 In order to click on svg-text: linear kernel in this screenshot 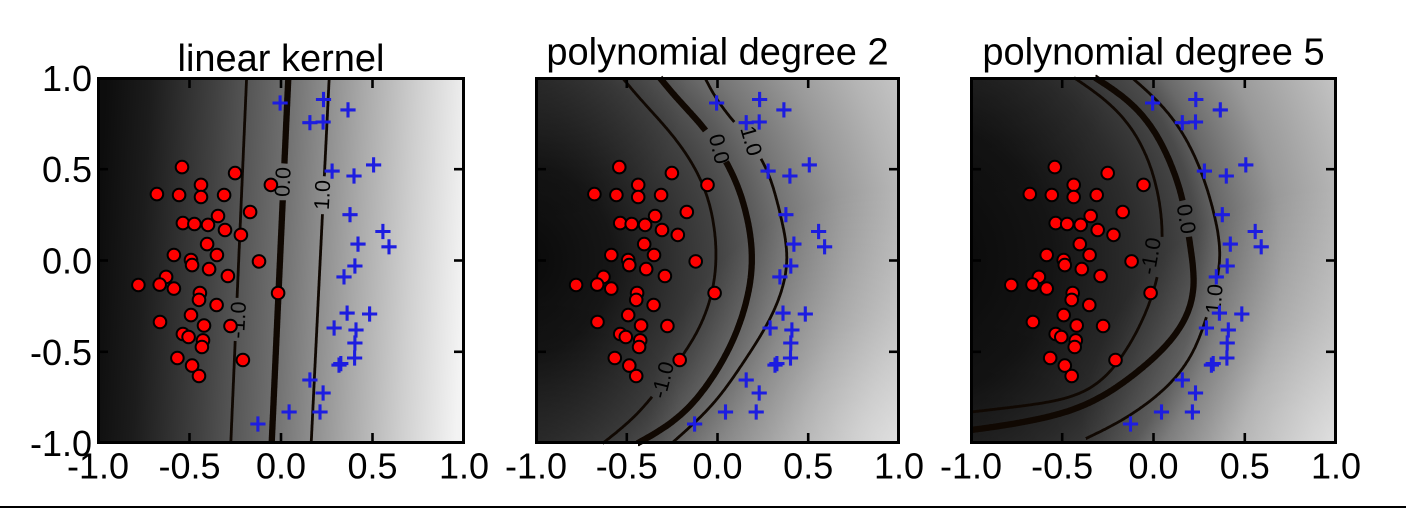, I will do `click(281, 59)`.